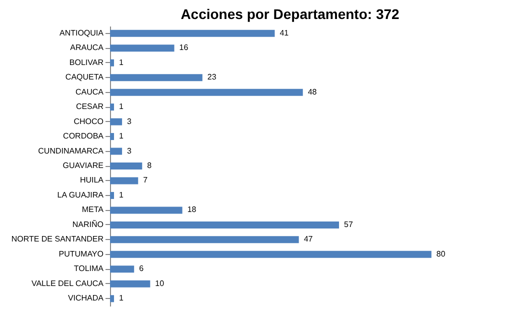 This screenshot has width=509, height=336. I want to click on data-label: 41, so click(285, 33).